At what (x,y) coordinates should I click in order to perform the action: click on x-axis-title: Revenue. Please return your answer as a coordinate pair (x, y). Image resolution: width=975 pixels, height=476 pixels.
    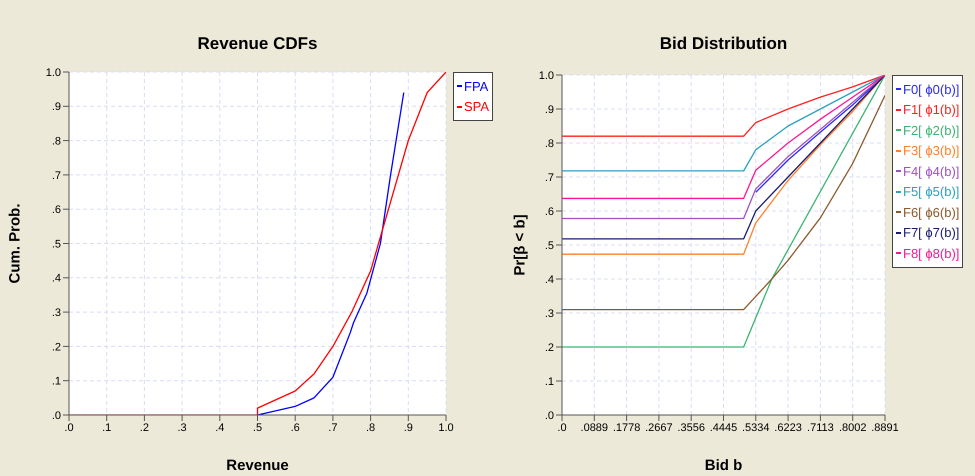
    Looking at the image, I should click on (257, 465).